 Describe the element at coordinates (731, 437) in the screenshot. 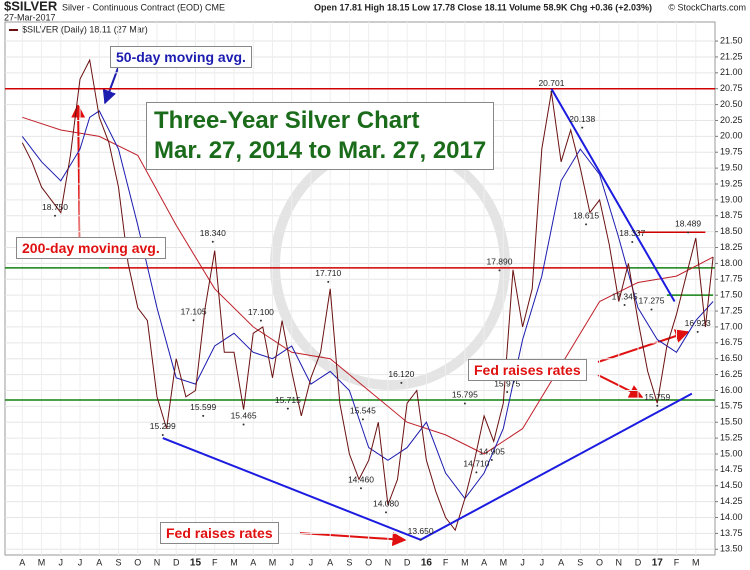

I see `y-tick-label: 15.25` at that location.